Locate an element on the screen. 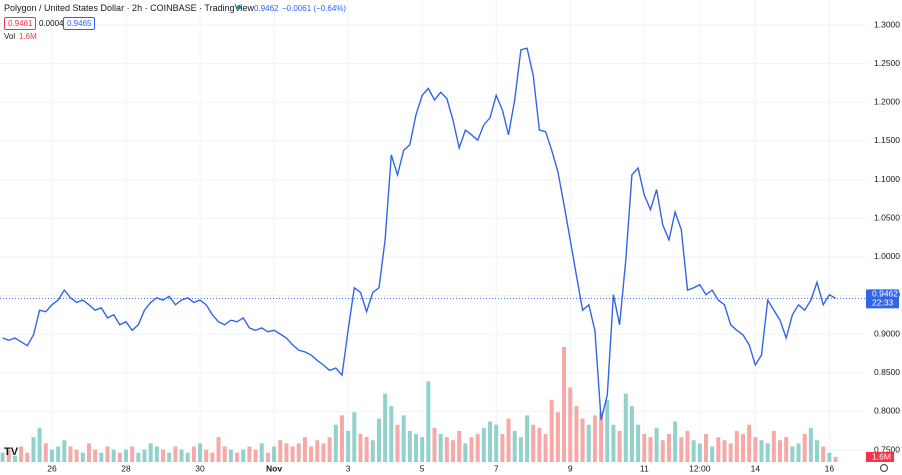  bid: 0.9461 is located at coordinates (20, 23).